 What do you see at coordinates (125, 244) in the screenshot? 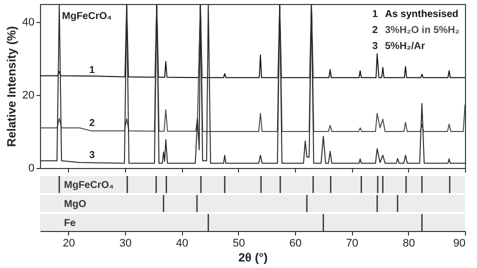
I see `x-tick-label: 30` at bounding box center [125, 244].